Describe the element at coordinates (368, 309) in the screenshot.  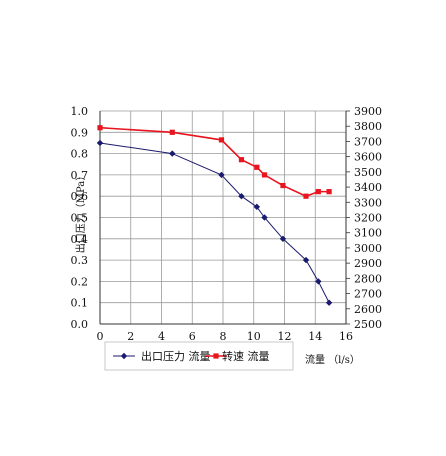
I see `y-right-tick-label-1: 2600` at that location.